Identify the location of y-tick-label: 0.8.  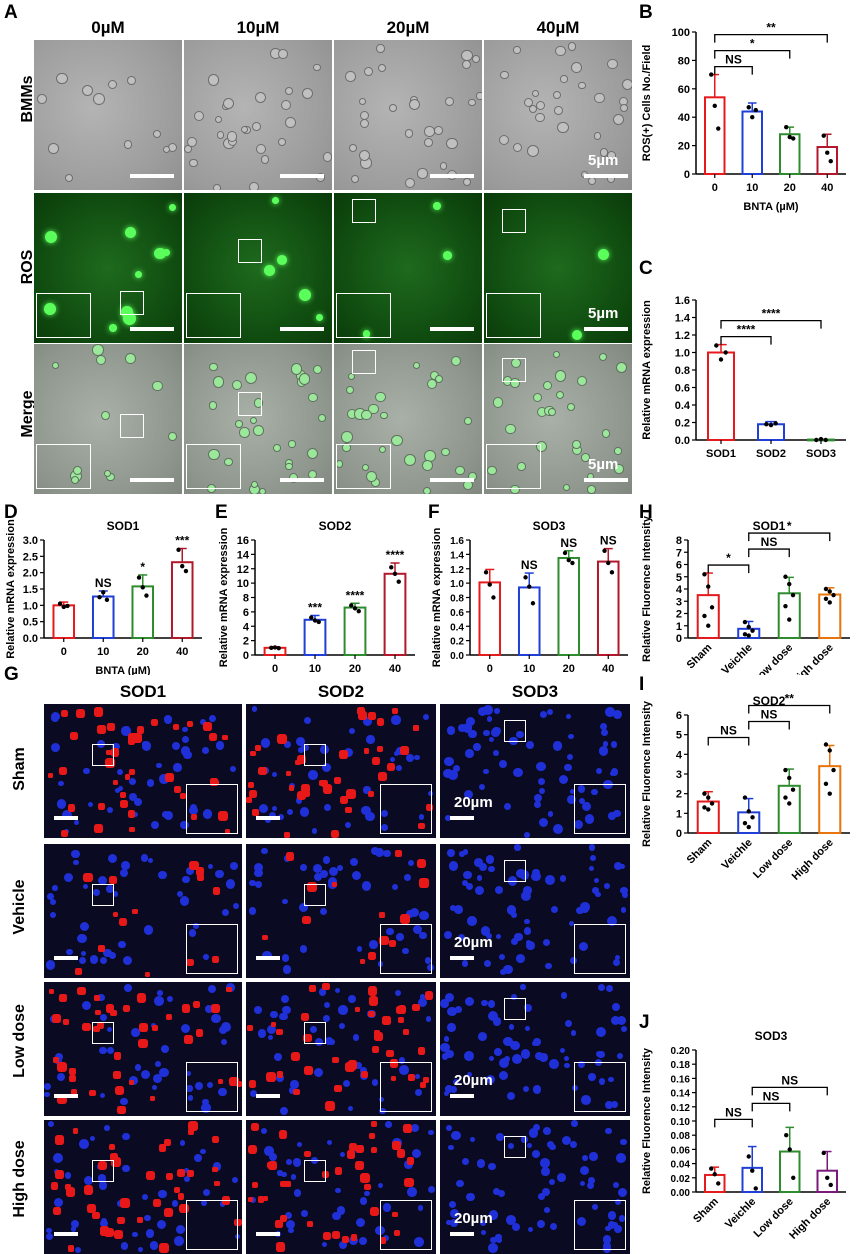
(682, 371).